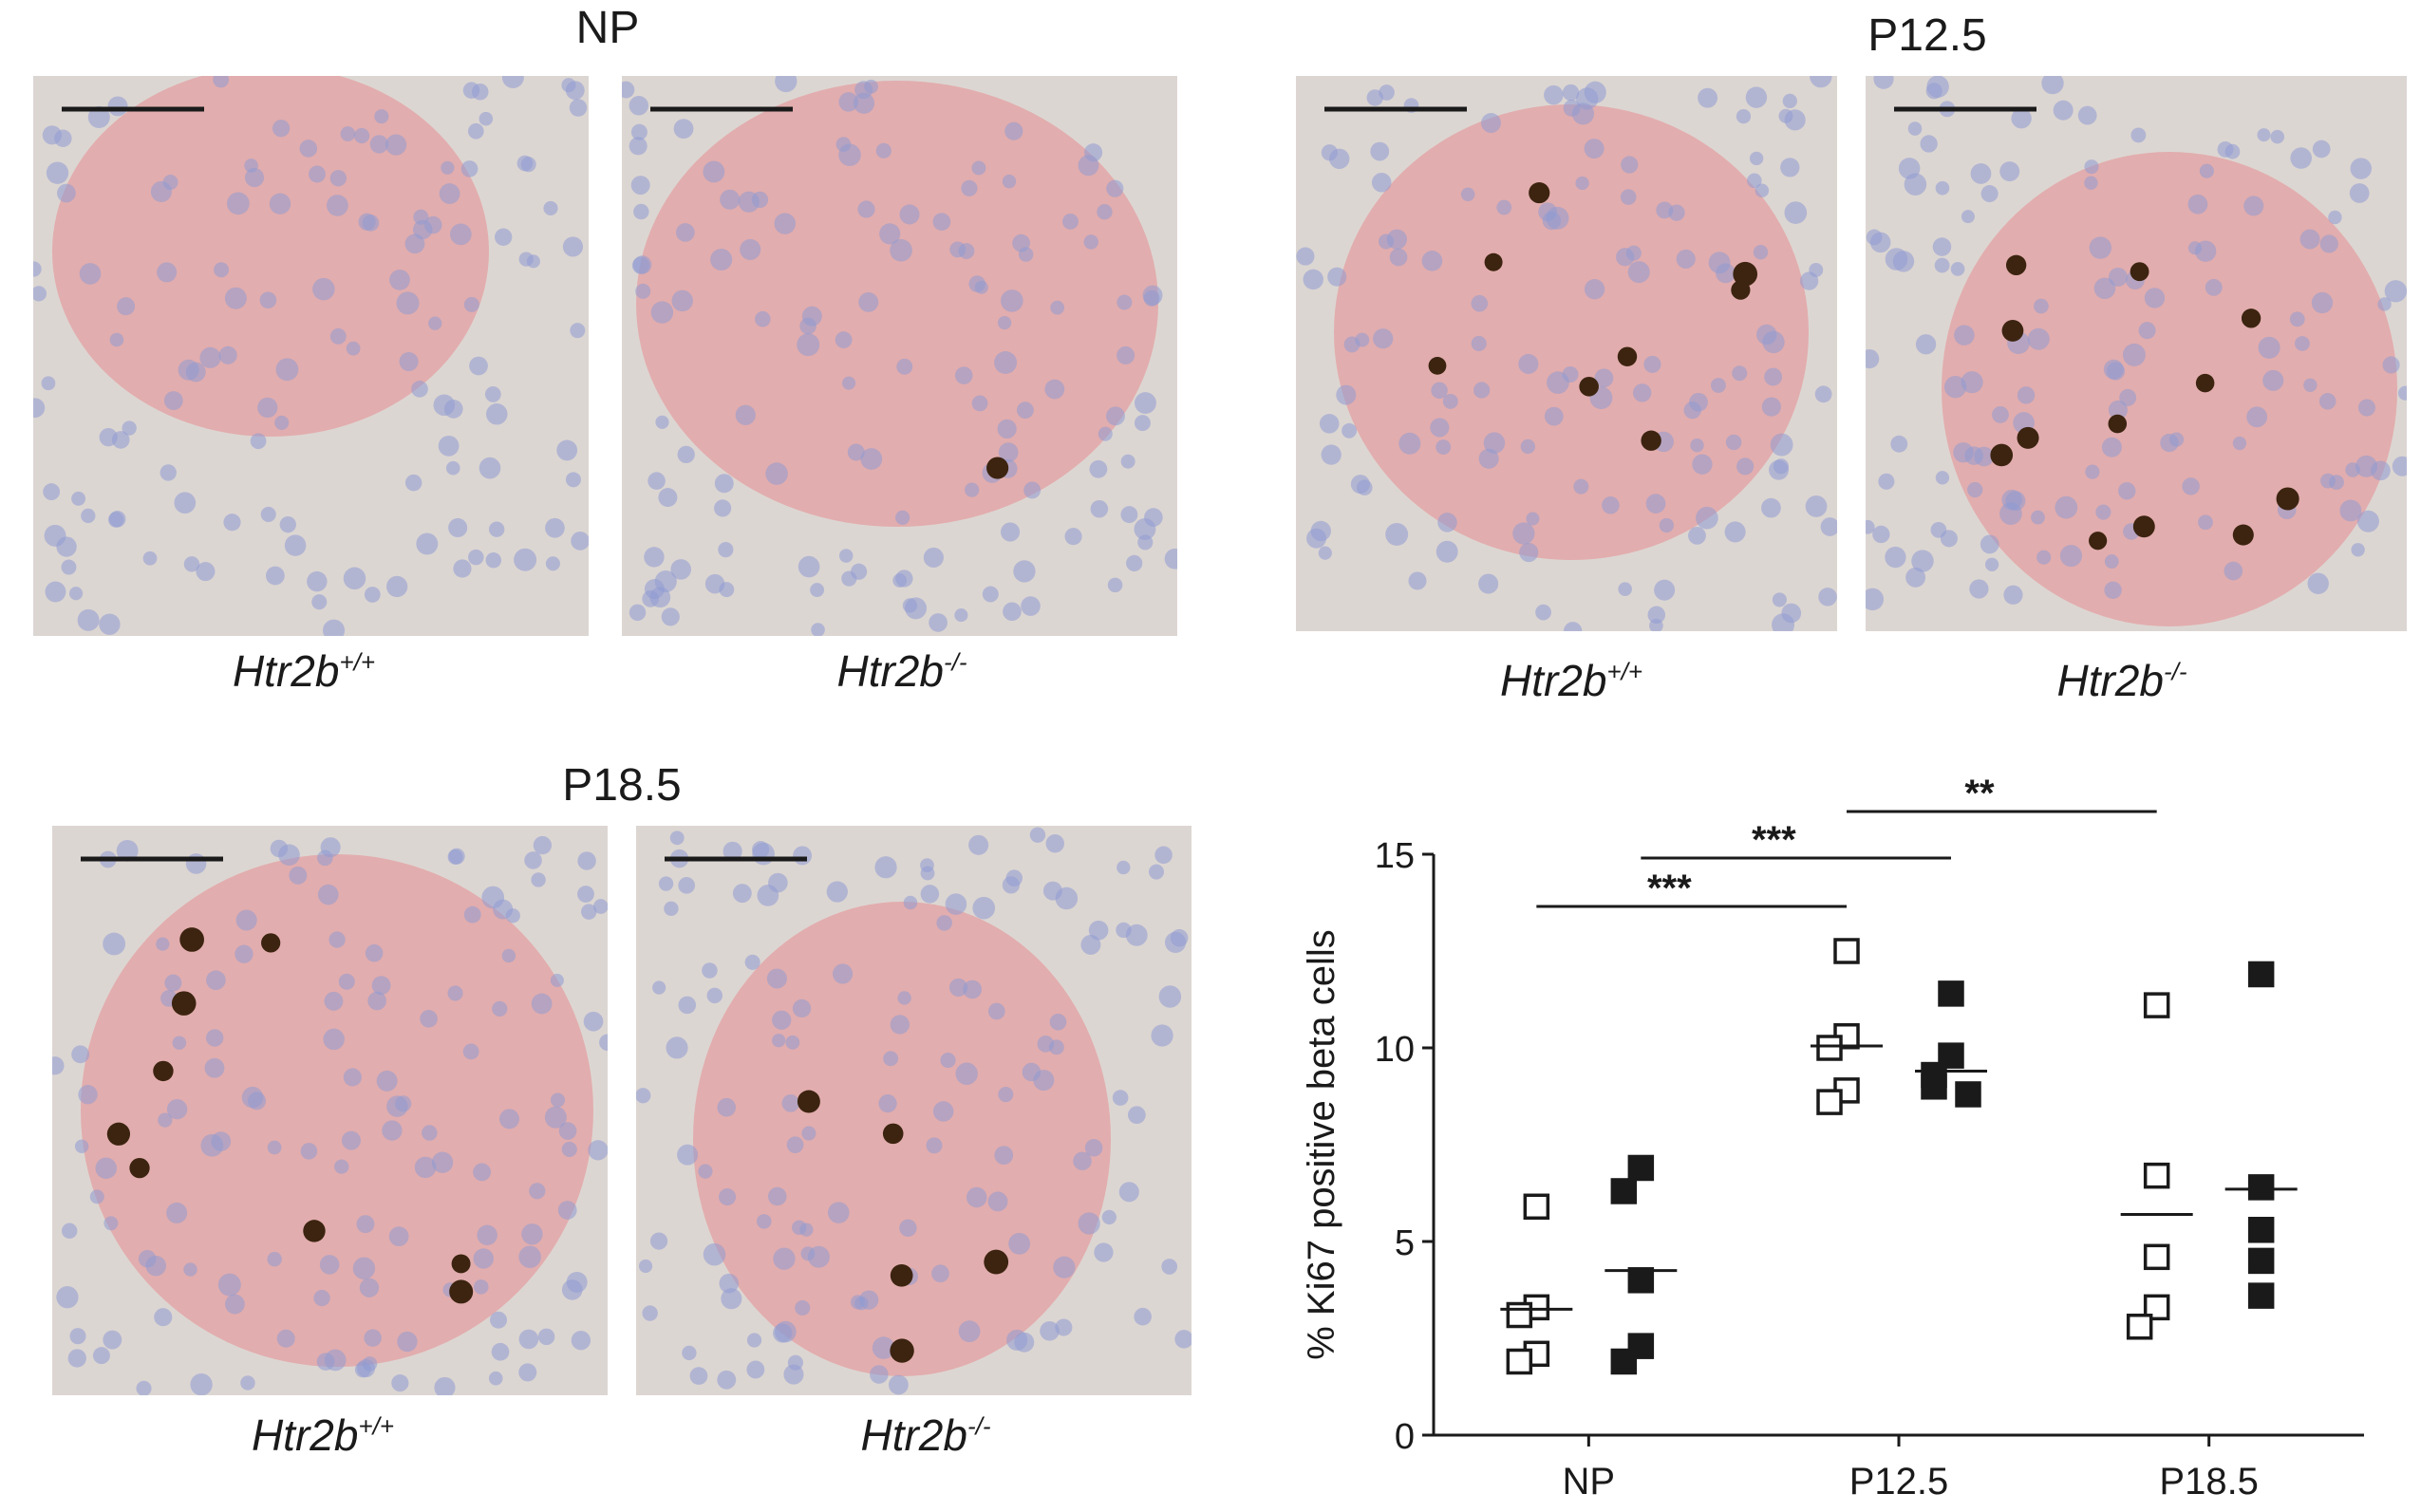 This screenshot has height=1512, width=2421. Describe the element at coordinates (311, 356) in the screenshot. I see `micrograph-np-wildtype` at that location.